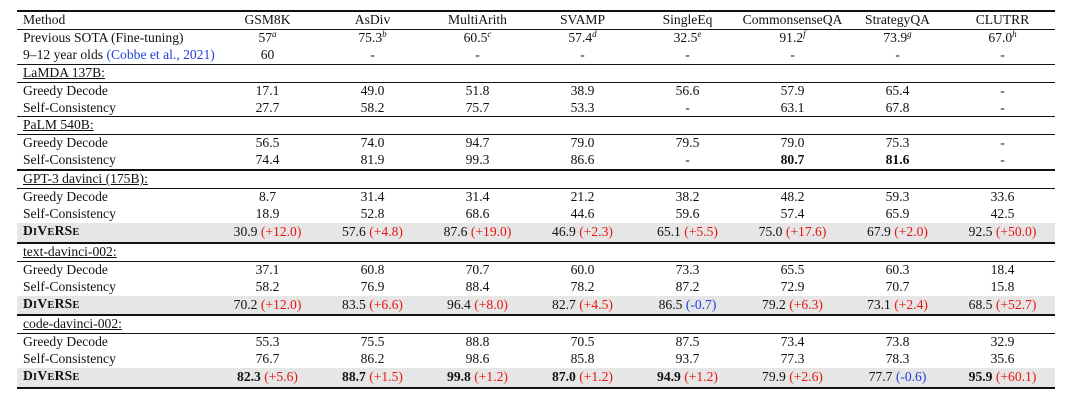  What do you see at coordinates (536, 324) in the screenshot?
I see `section-header-row: code-davinci-002:` at bounding box center [536, 324].